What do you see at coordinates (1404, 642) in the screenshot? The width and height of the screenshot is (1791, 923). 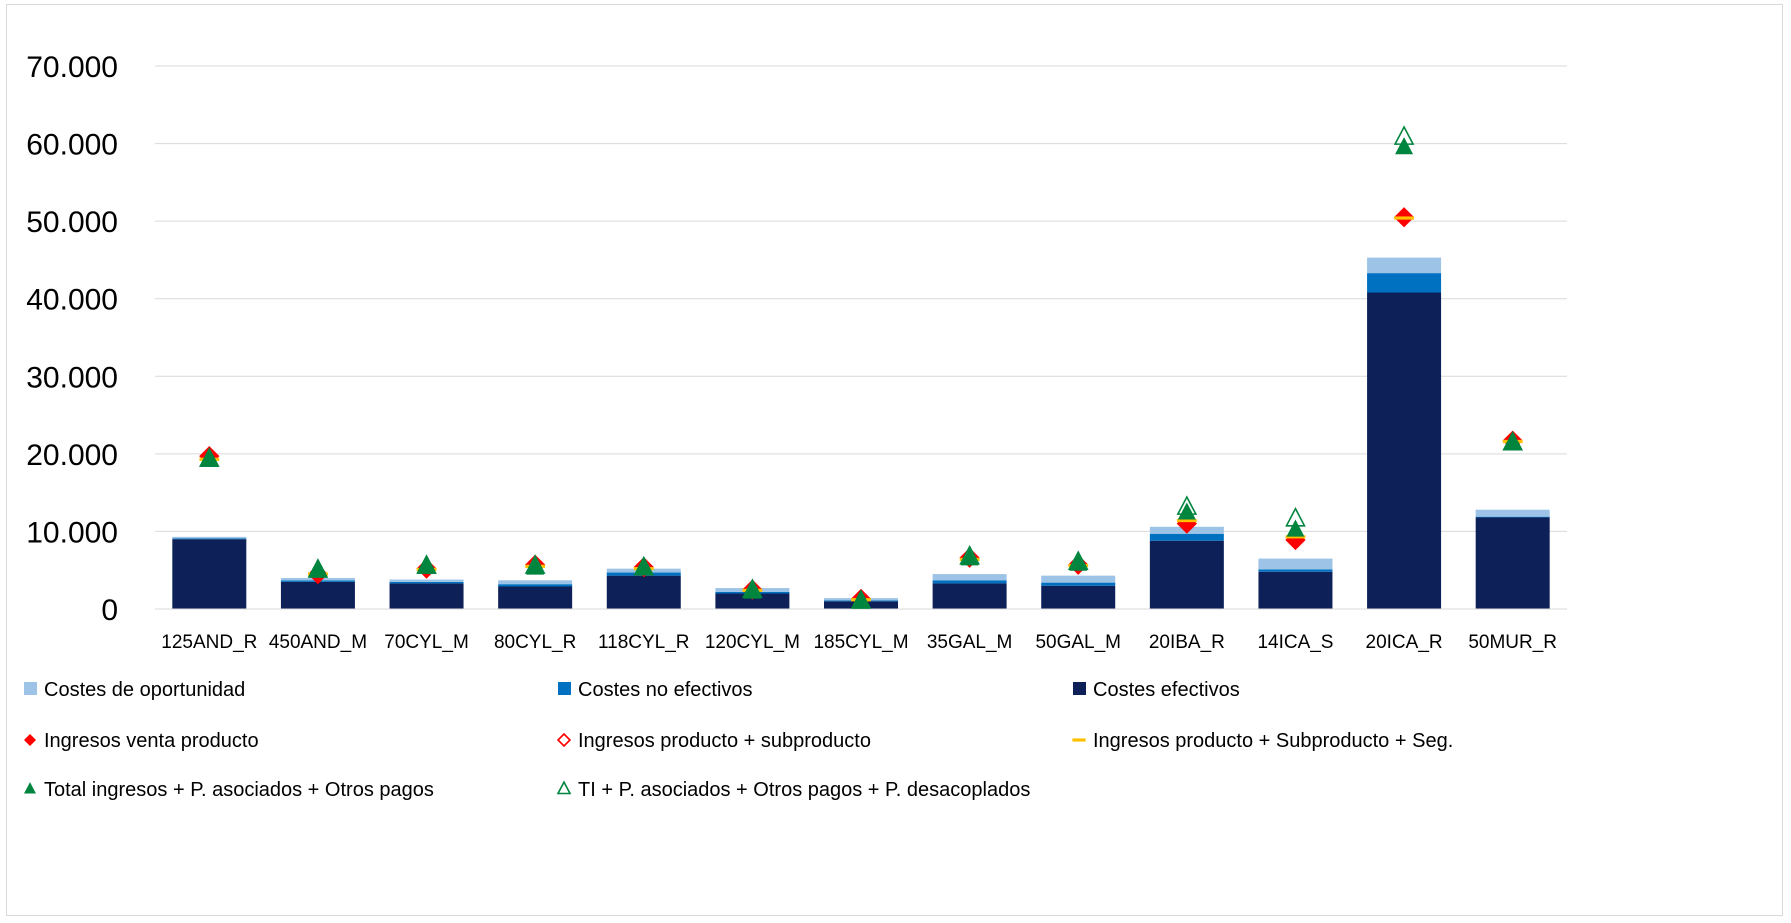 I see `x-tick-label: 20ICA_R` at bounding box center [1404, 642].